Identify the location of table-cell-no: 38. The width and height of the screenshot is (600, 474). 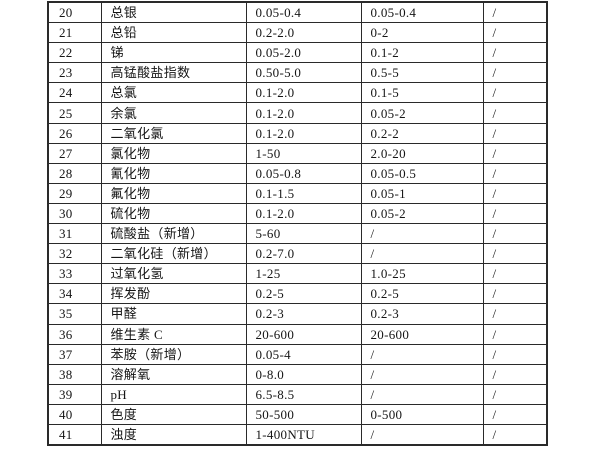
(74, 374).